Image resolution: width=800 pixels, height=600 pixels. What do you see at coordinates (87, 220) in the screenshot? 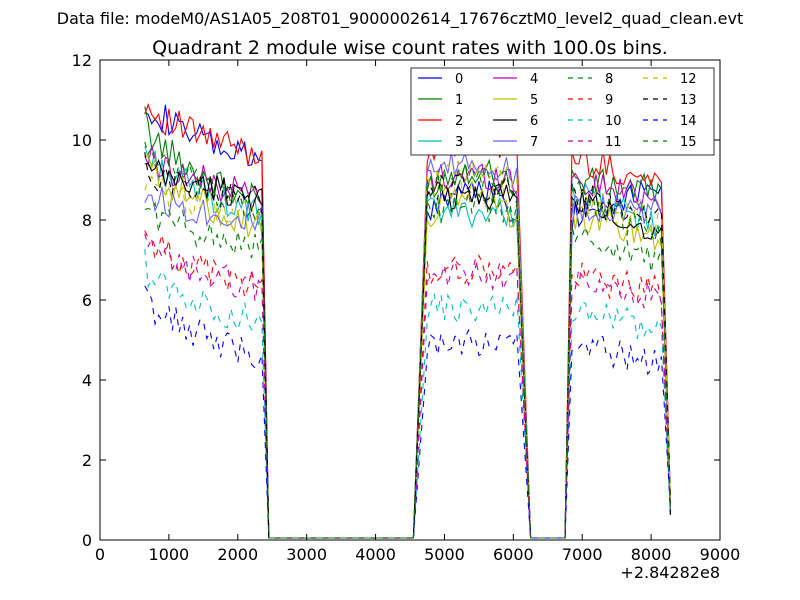
I see `y-tick-label: 8` at bounding box center [87, 220].